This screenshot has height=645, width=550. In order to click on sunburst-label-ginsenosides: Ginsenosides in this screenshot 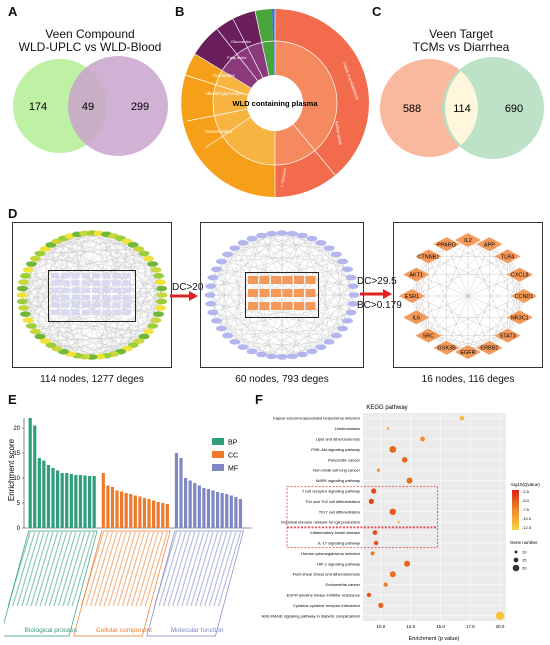, I will do `click(219, 131)`.